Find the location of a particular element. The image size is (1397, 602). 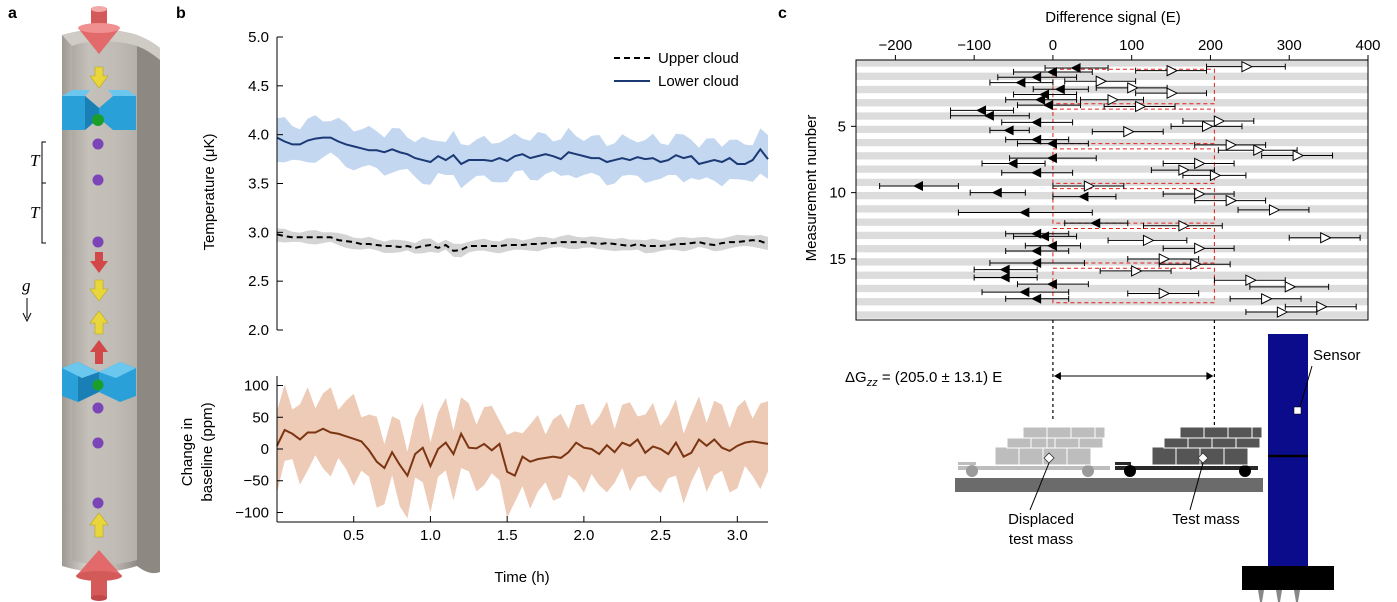

panel-label-c: c is located at coordinates (782, 13).